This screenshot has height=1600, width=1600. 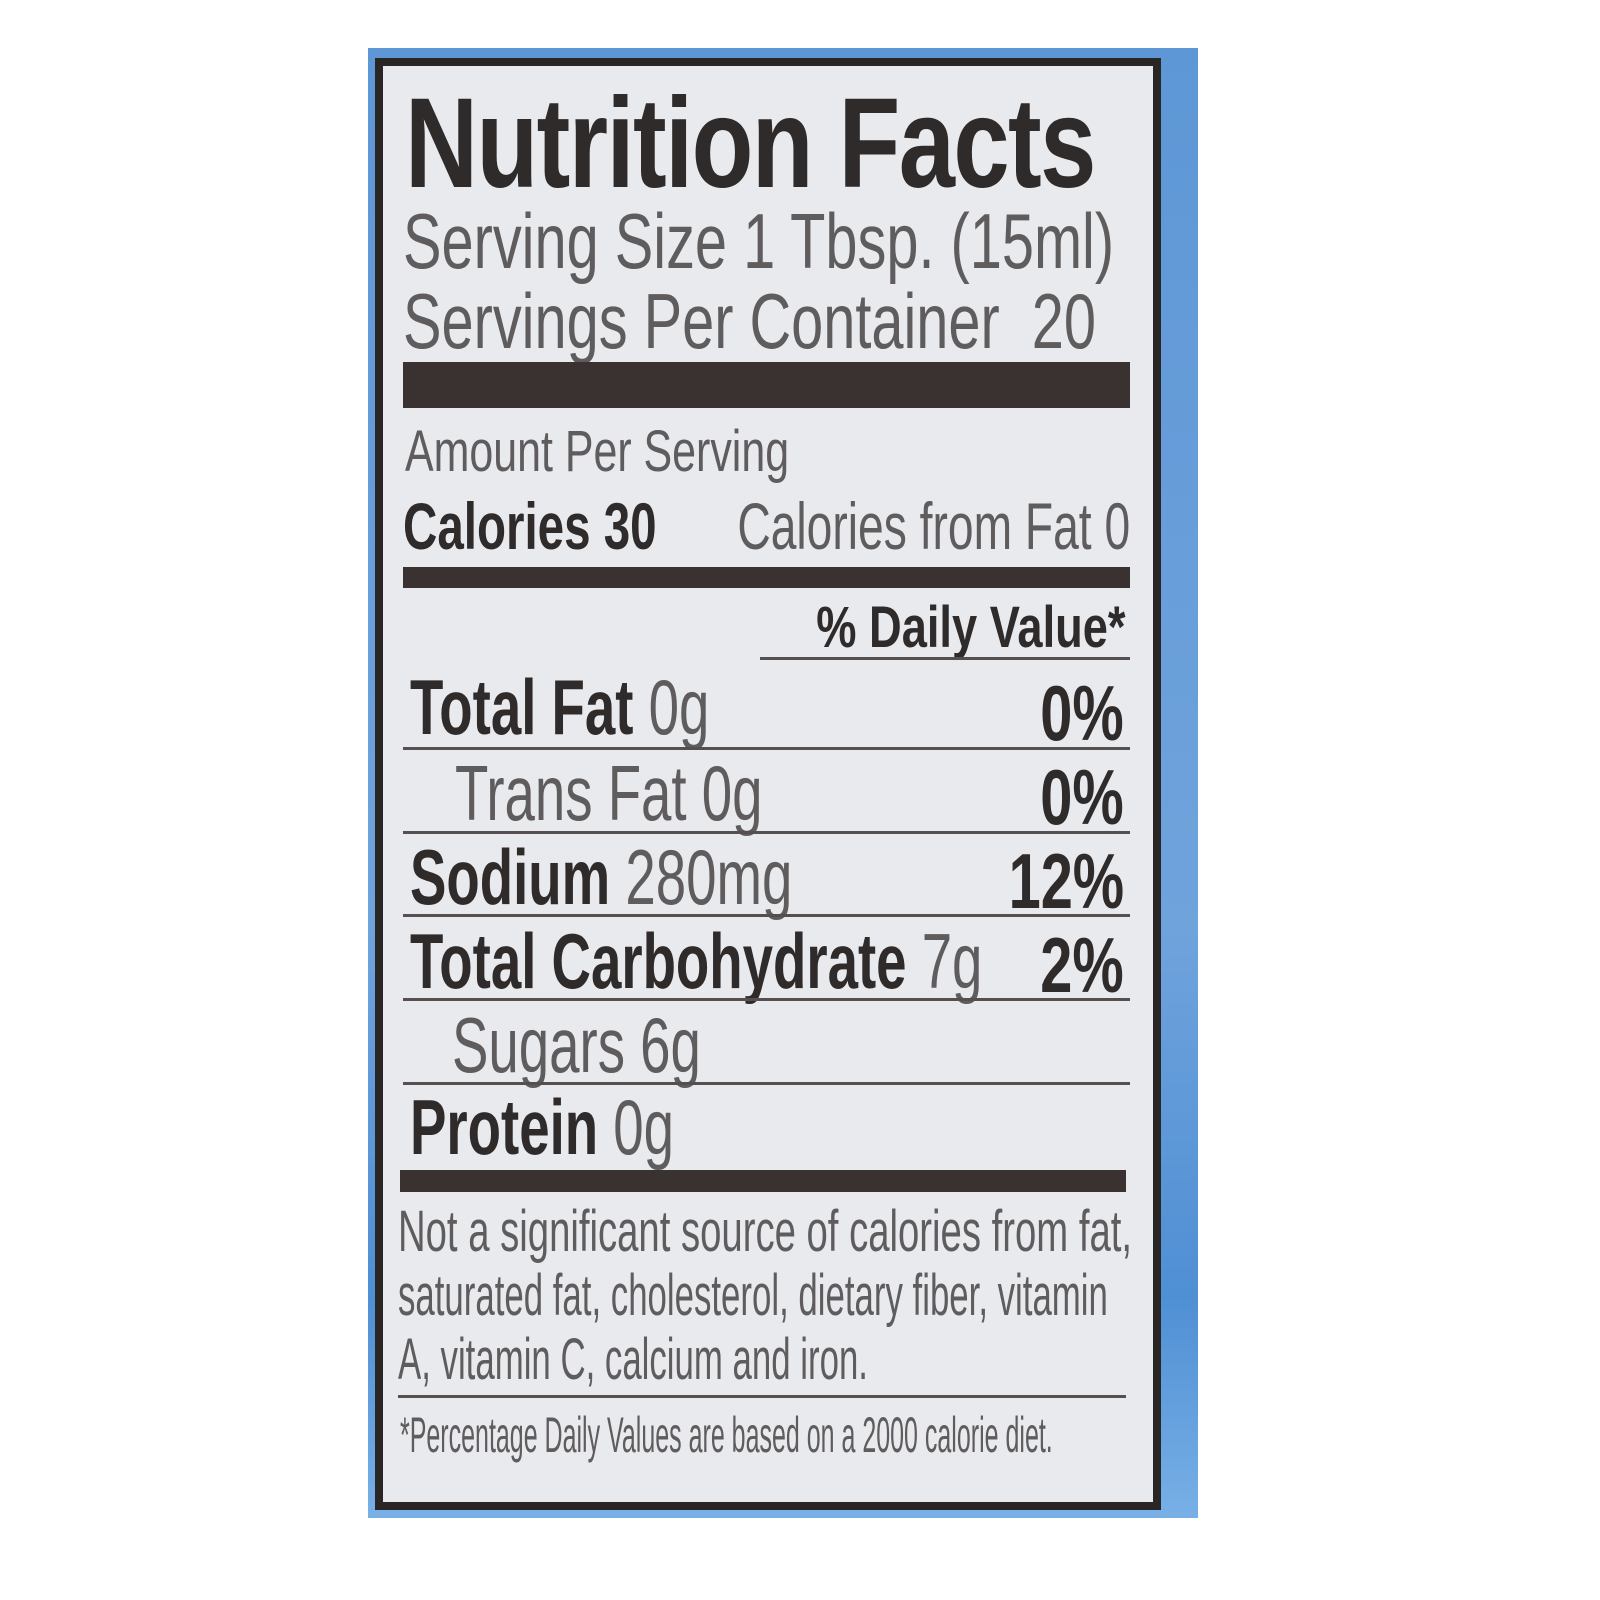 I want to click on footnote-line: A, vitamin C, calcium and iron., so click(x=633, y=1359).